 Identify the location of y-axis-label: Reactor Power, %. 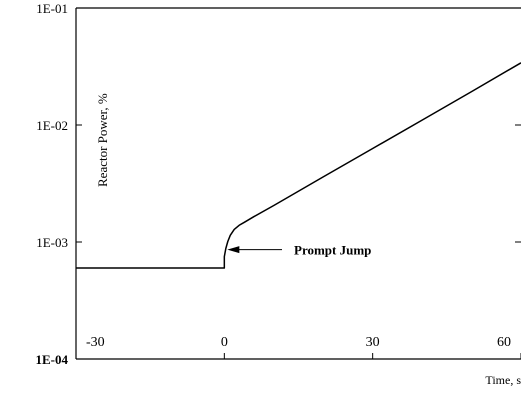
(102, 140).